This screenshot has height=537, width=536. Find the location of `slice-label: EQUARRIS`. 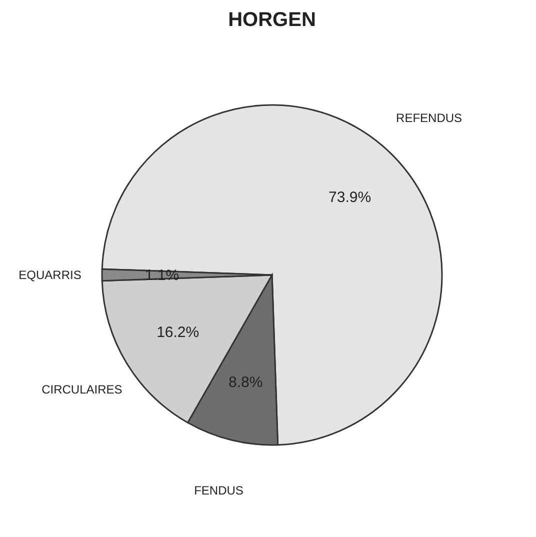

slice-label: EQUARRIS is located at coordinates (50, 275).